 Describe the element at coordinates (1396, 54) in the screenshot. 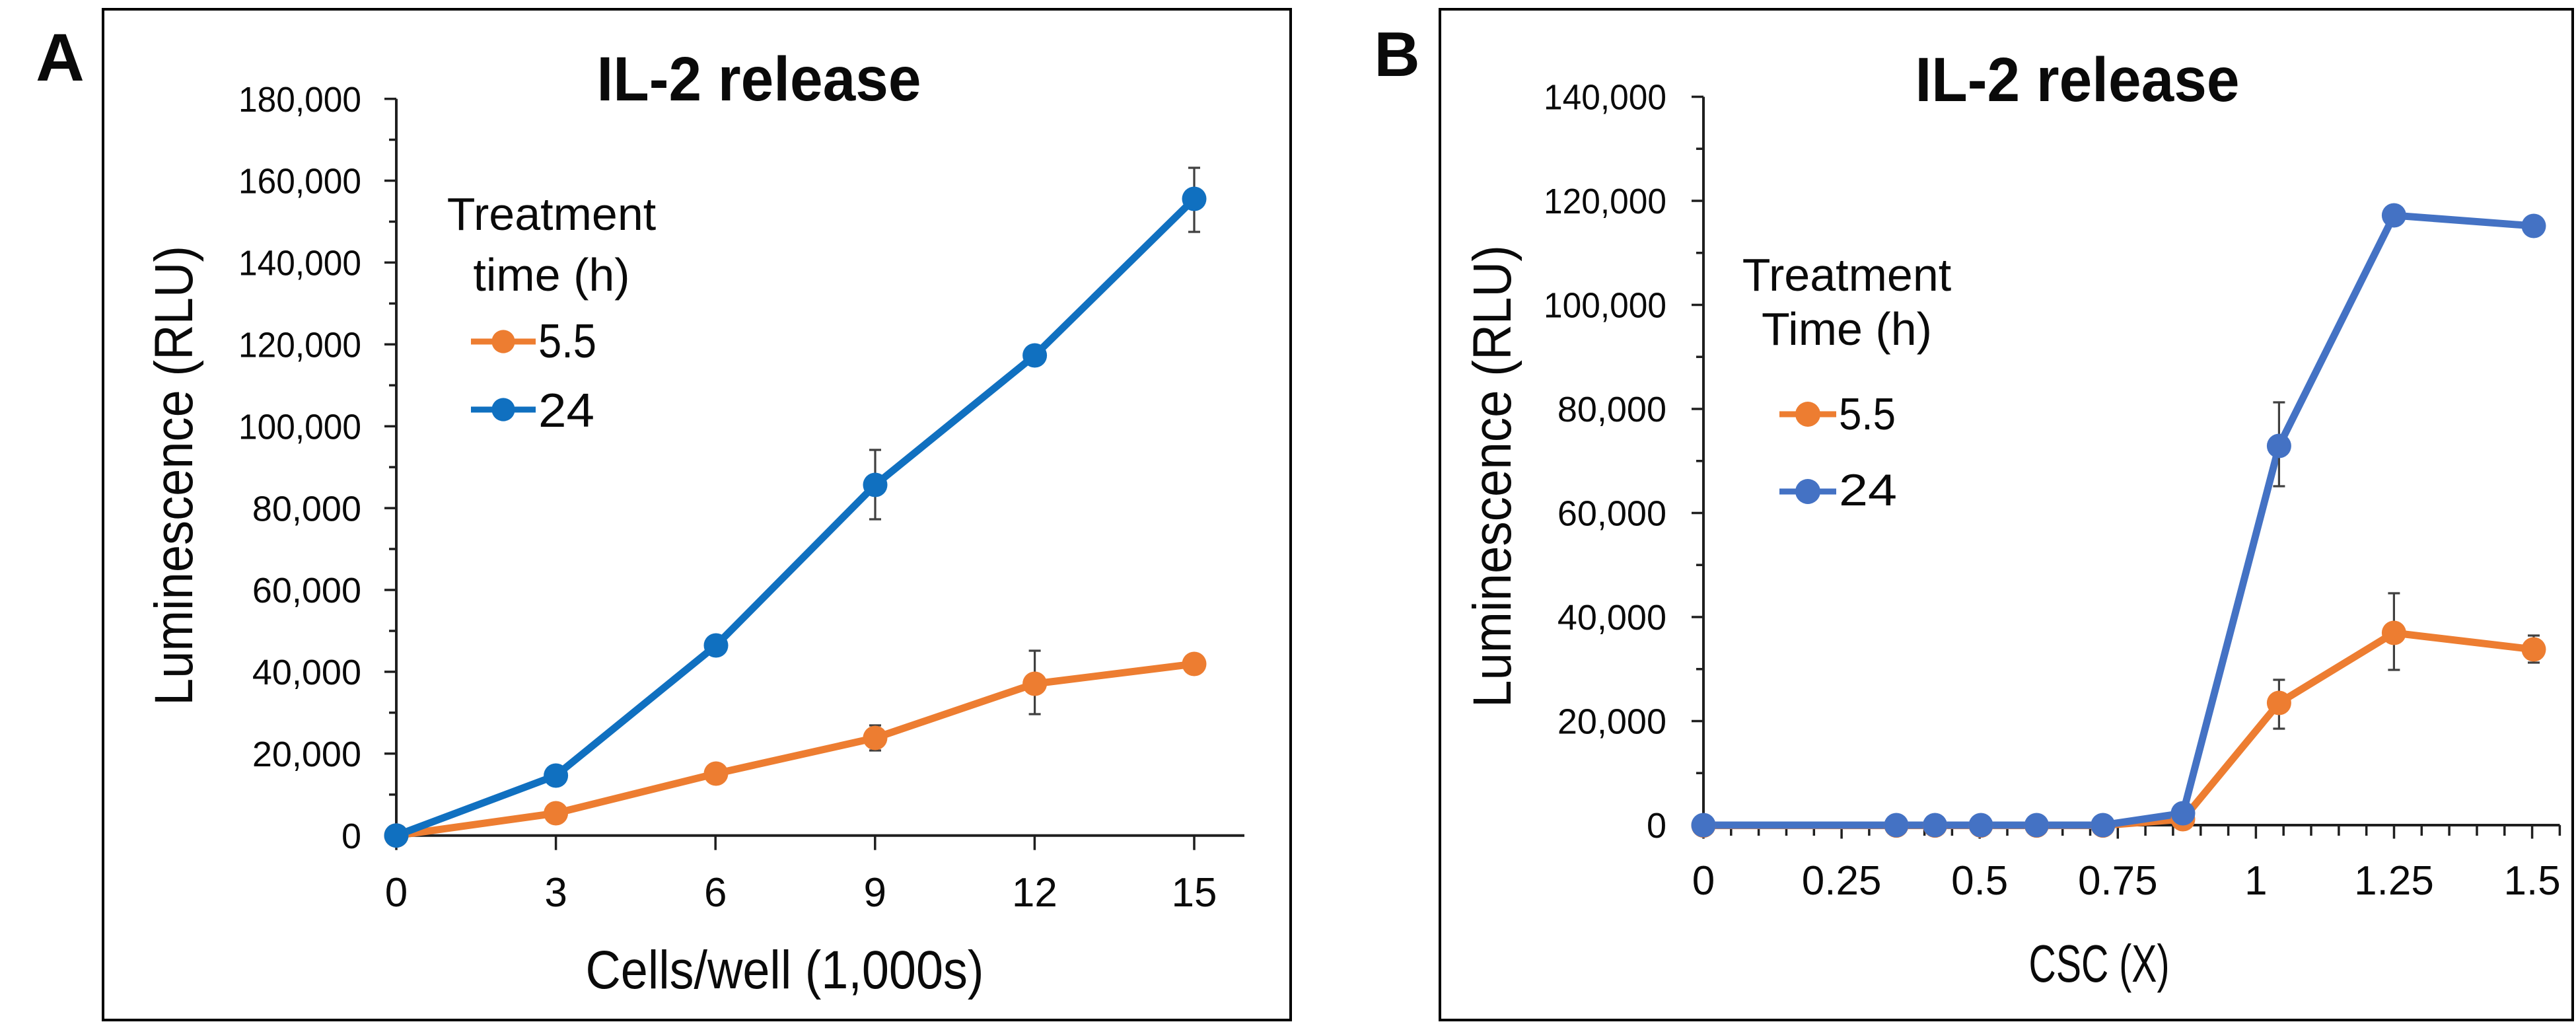

I see `svg-text: B` at that location.